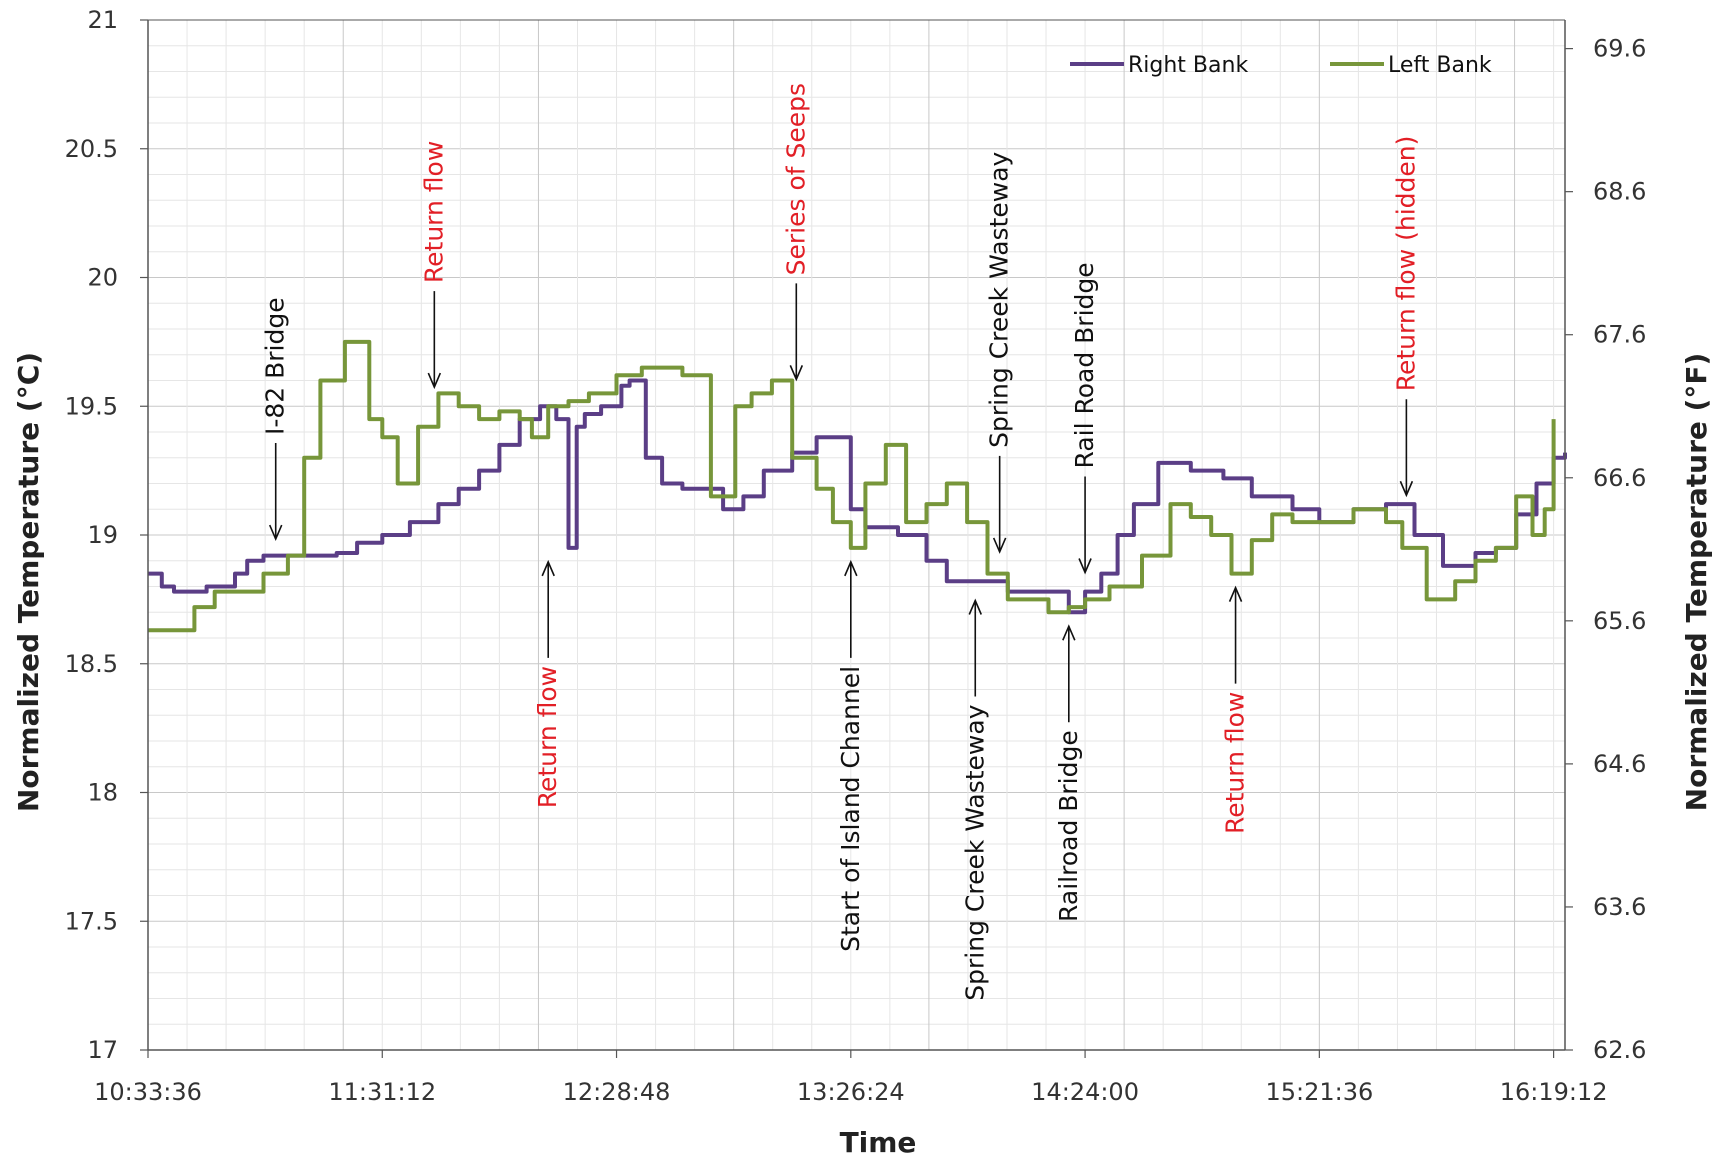  I want to click on y-tick-label-right: 65.6, so click(1619, 621).